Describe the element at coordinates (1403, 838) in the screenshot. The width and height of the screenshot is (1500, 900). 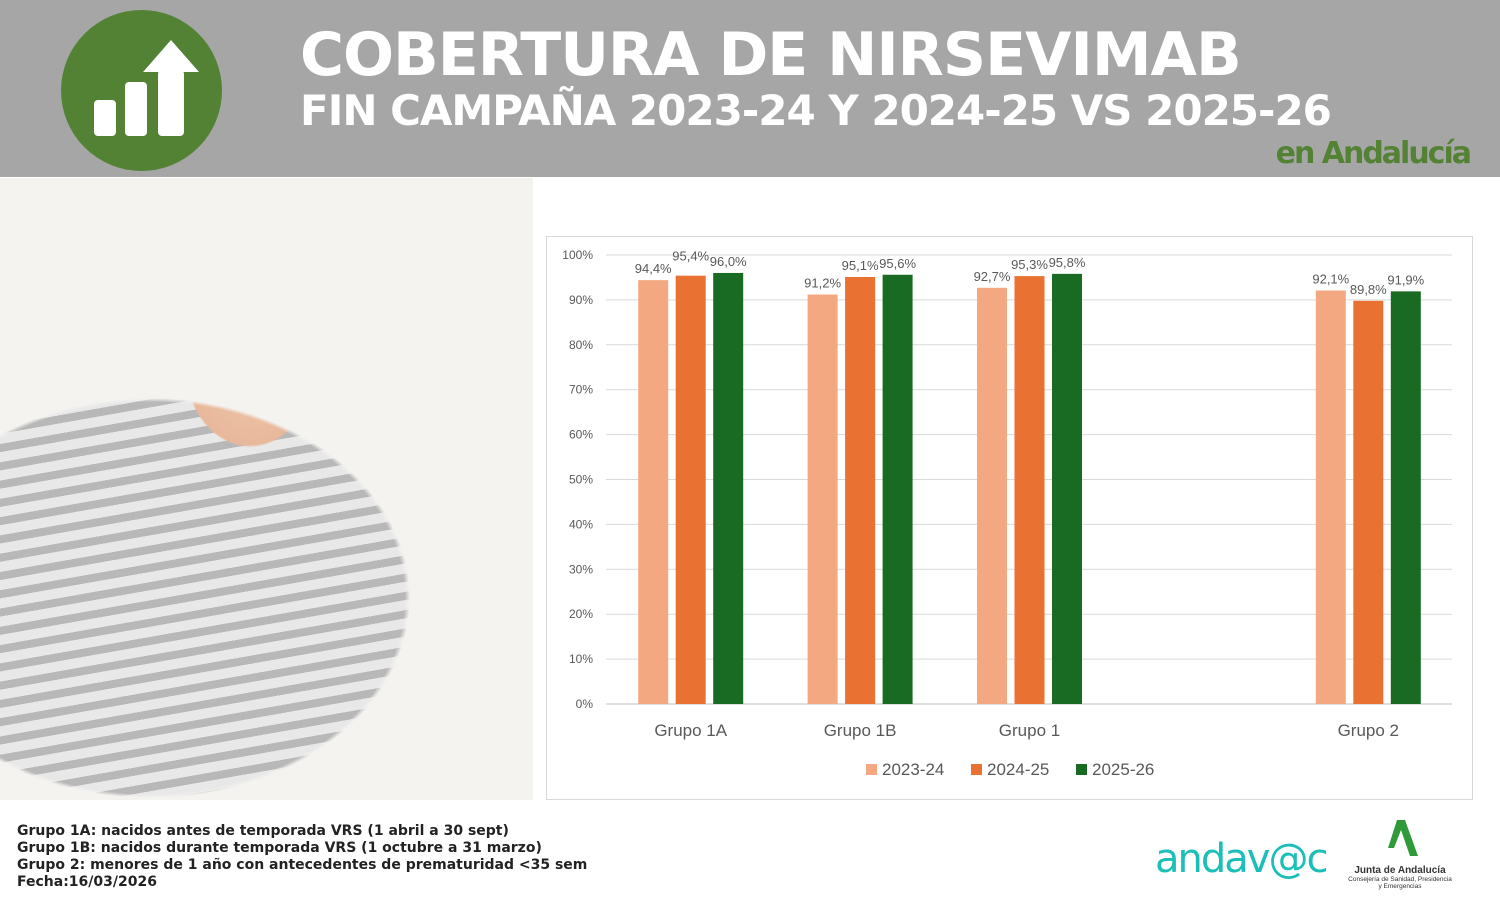
I see `junta-a-icon` at that location.